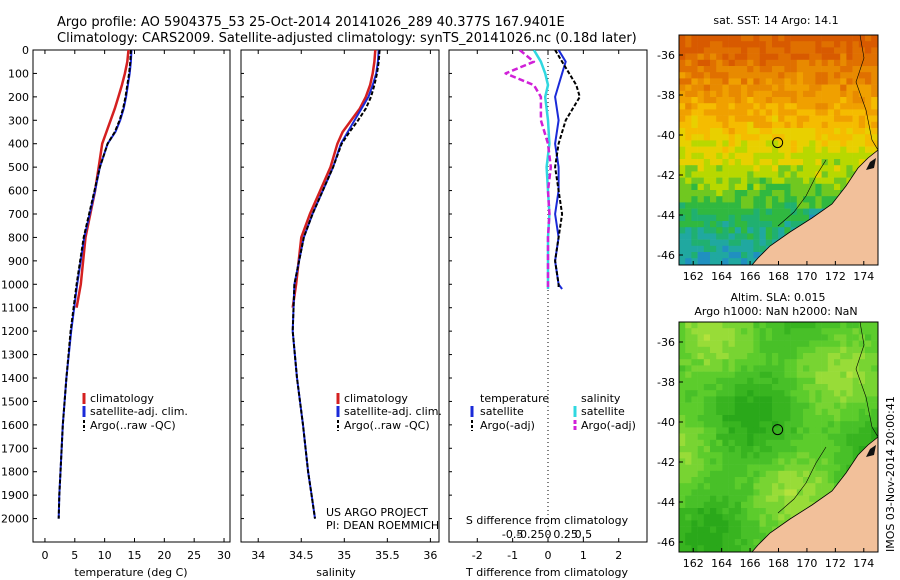 The height and width of the screenshot is (580, 900). What do you see at coordinates (866, 93) in the screenshot?
I see `isobath-line` at bounding box center [866, 93].